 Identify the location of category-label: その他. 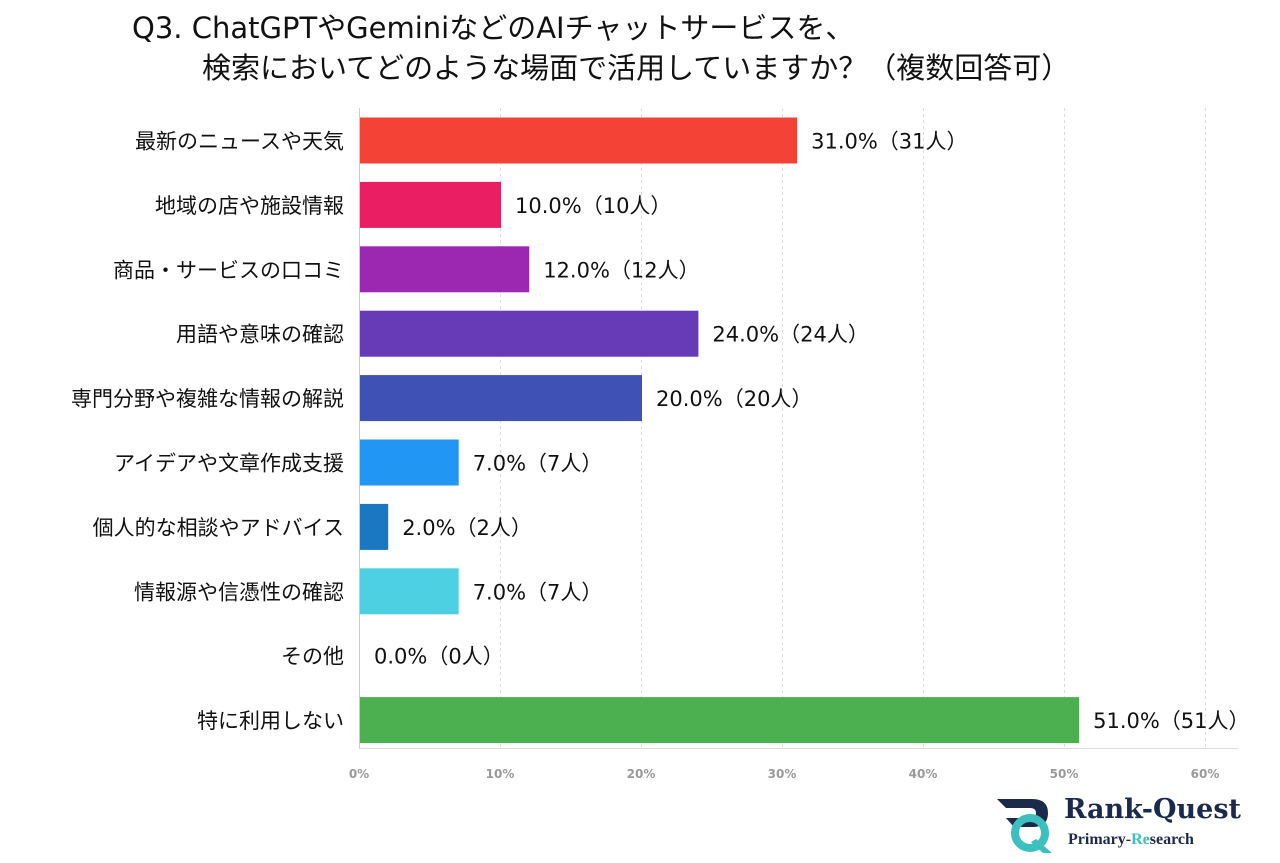
(312, 657).